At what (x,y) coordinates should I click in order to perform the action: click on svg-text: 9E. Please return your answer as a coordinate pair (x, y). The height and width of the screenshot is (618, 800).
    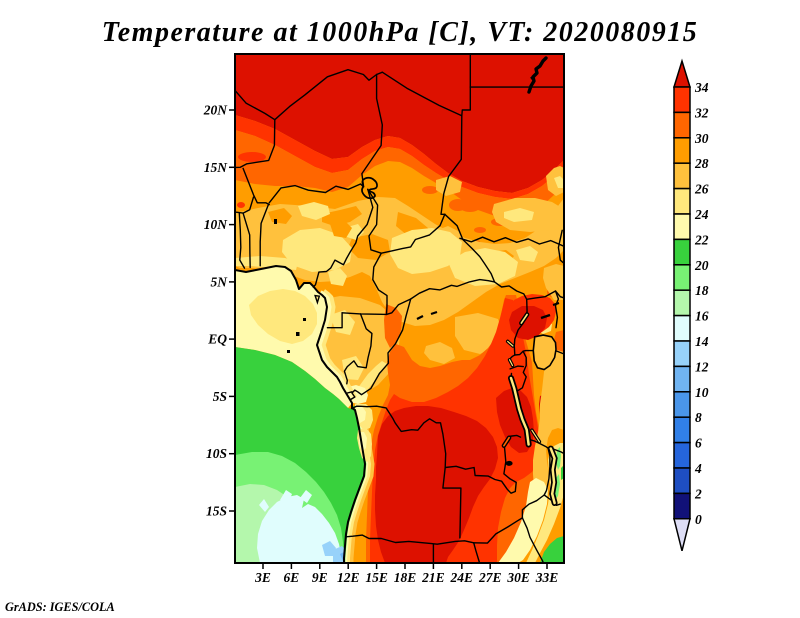
    Looking at the image, I should click on (320, 577).